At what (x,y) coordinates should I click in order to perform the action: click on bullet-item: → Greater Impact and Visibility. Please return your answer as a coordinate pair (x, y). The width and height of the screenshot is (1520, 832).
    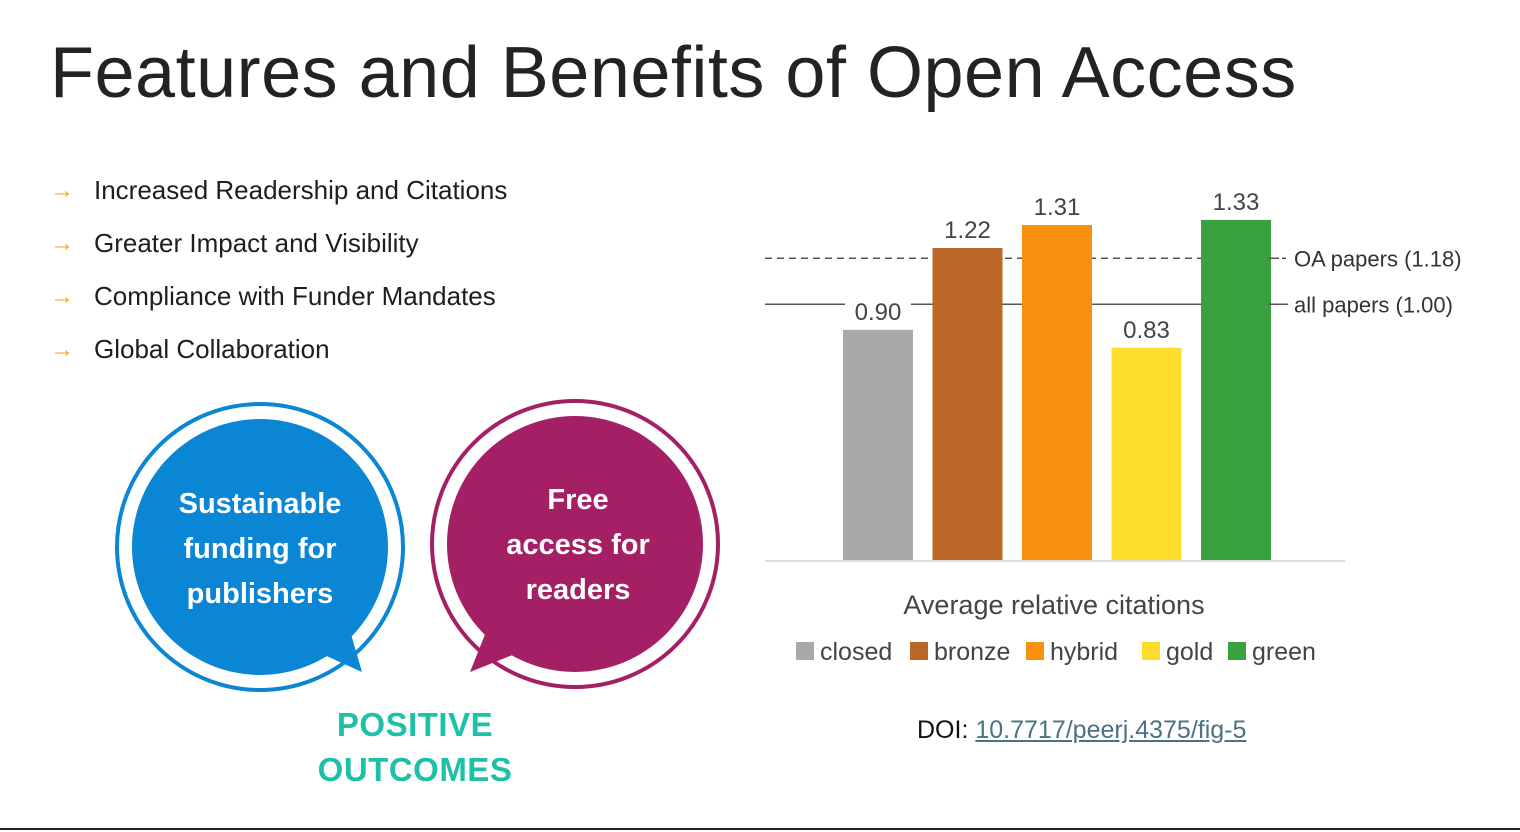
    Looking at the image, I should click on (278, 243).